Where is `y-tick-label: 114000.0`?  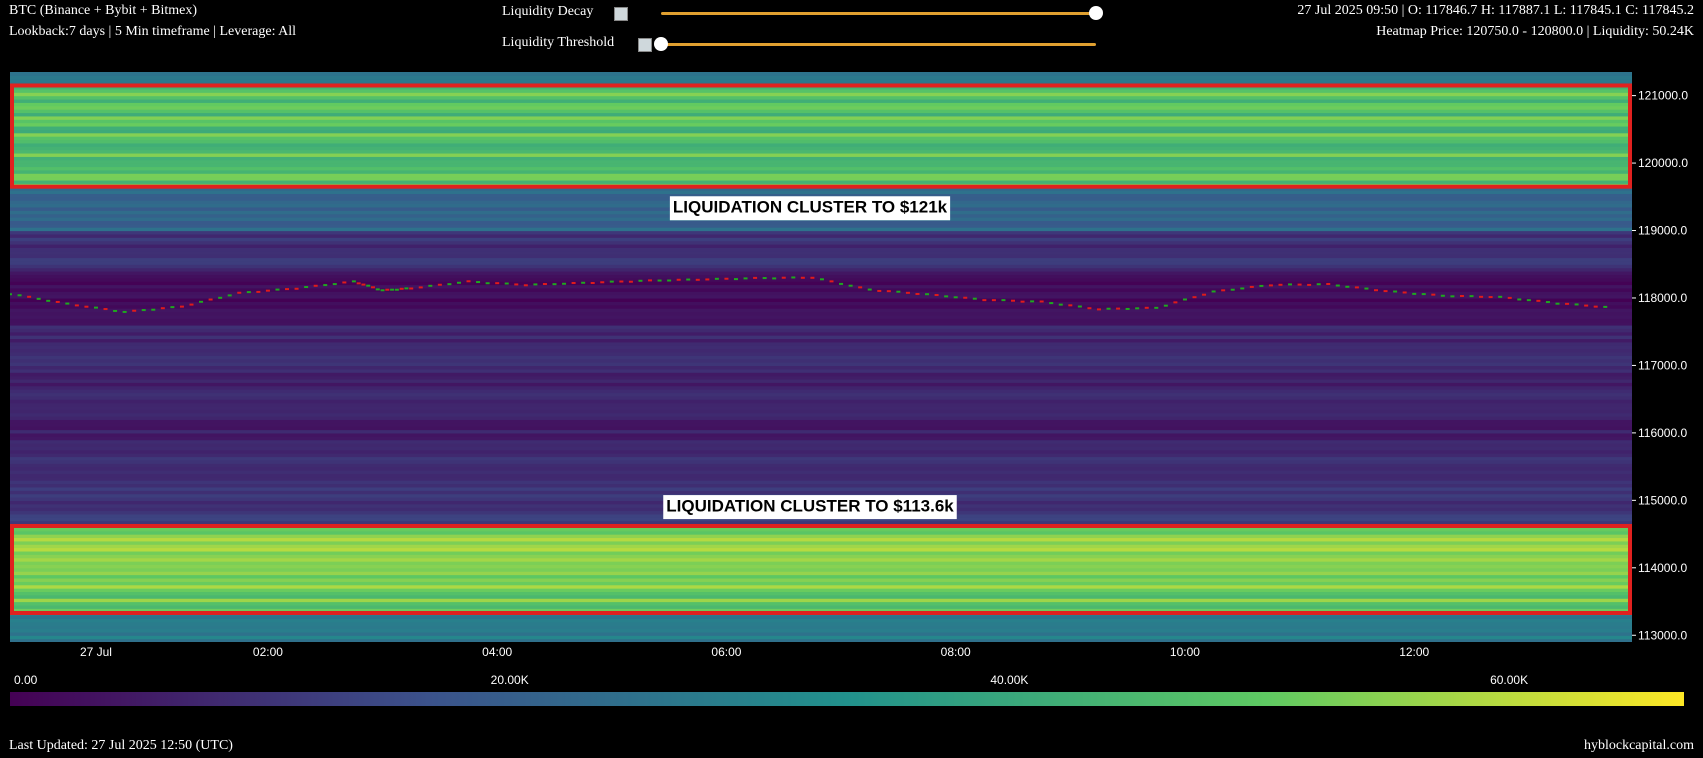 y-tick-label: 114000.0 is located at coordinates (1662, 568).